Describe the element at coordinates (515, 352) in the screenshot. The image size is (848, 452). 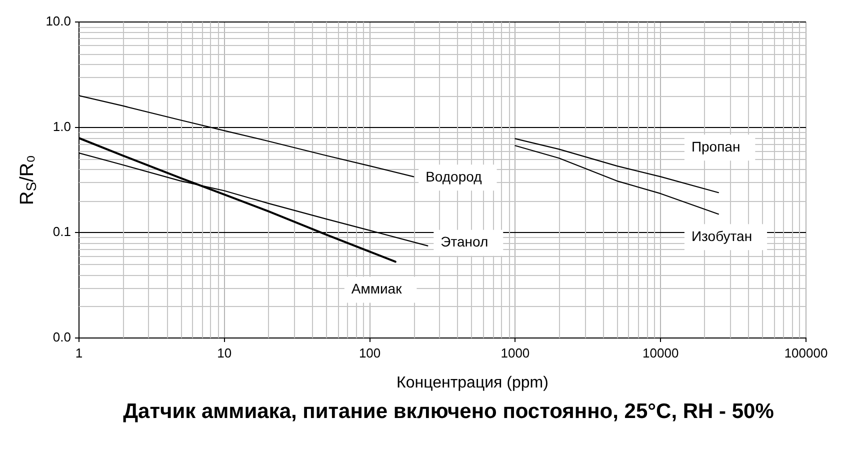
I see `x-tick-label: 1000` at that location.